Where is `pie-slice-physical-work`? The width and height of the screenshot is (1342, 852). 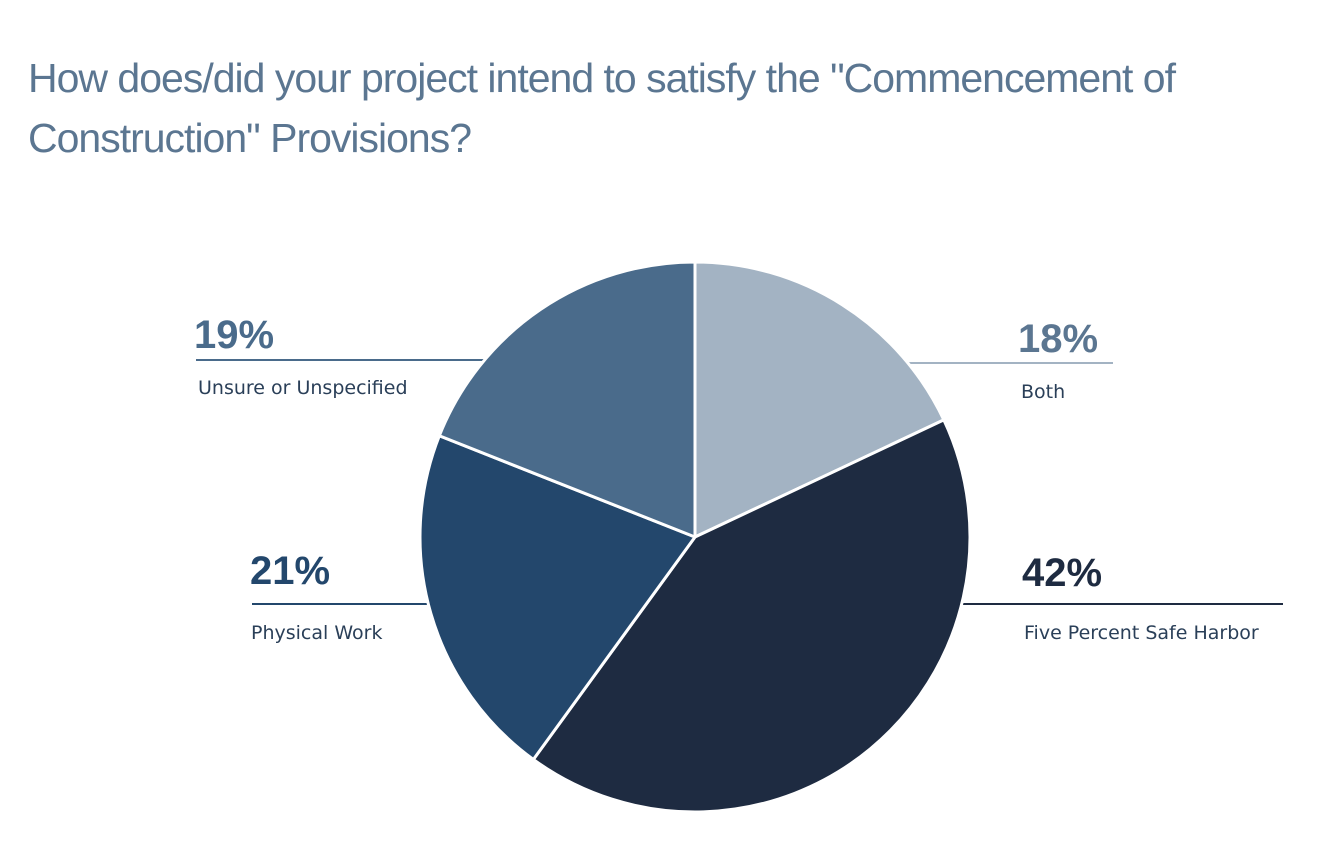 pie-slice-physical-work is located at coordinates (557, 597).